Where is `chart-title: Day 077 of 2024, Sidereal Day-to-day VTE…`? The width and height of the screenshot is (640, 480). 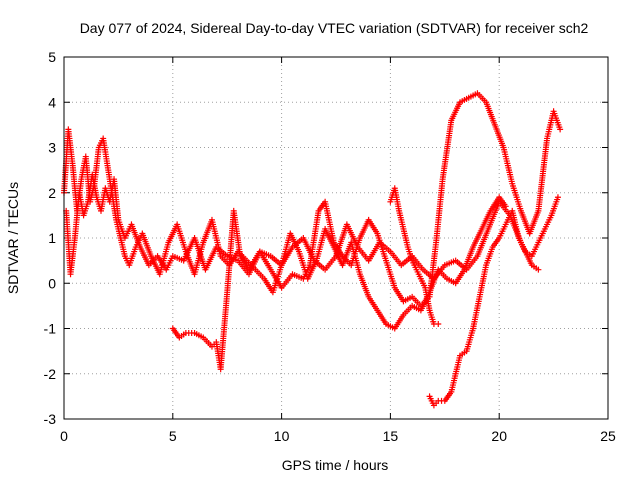 chart-title: Day 077 of 2024, Sidereal Day-to-day VTE… is located at coordinates (334, 28).